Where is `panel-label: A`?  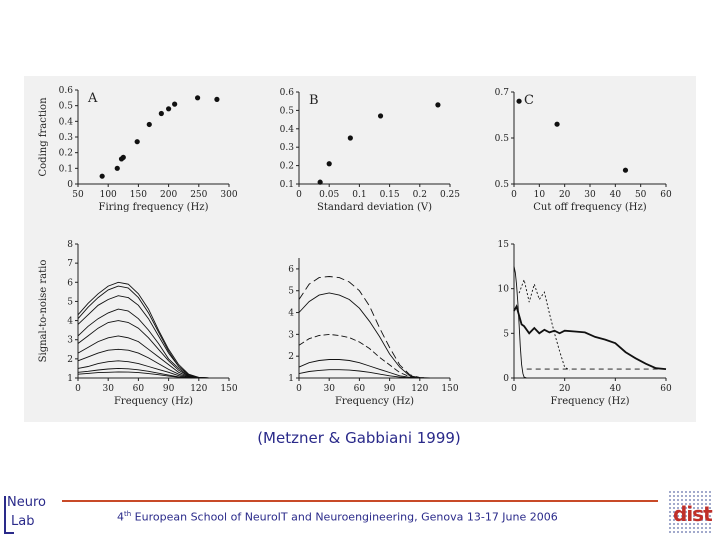
panel-label: A is located at coordinates (92, 98).